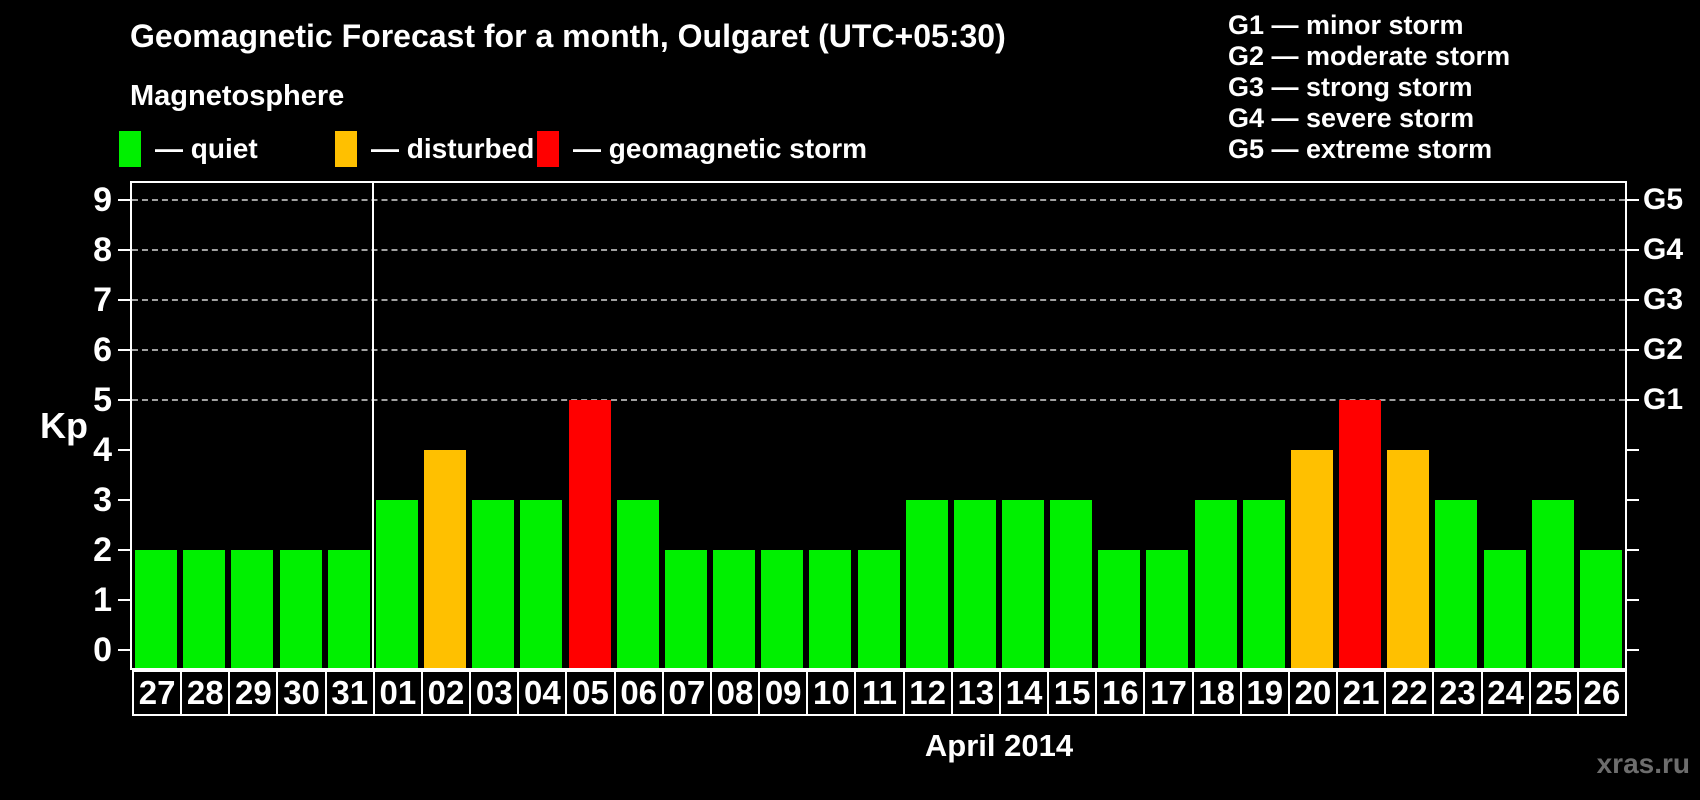 This screenshot has height=800, width=1700. Describe the element at coordinates (397, 693) in the screenshot. I see `x-label-01: 01` at that location.